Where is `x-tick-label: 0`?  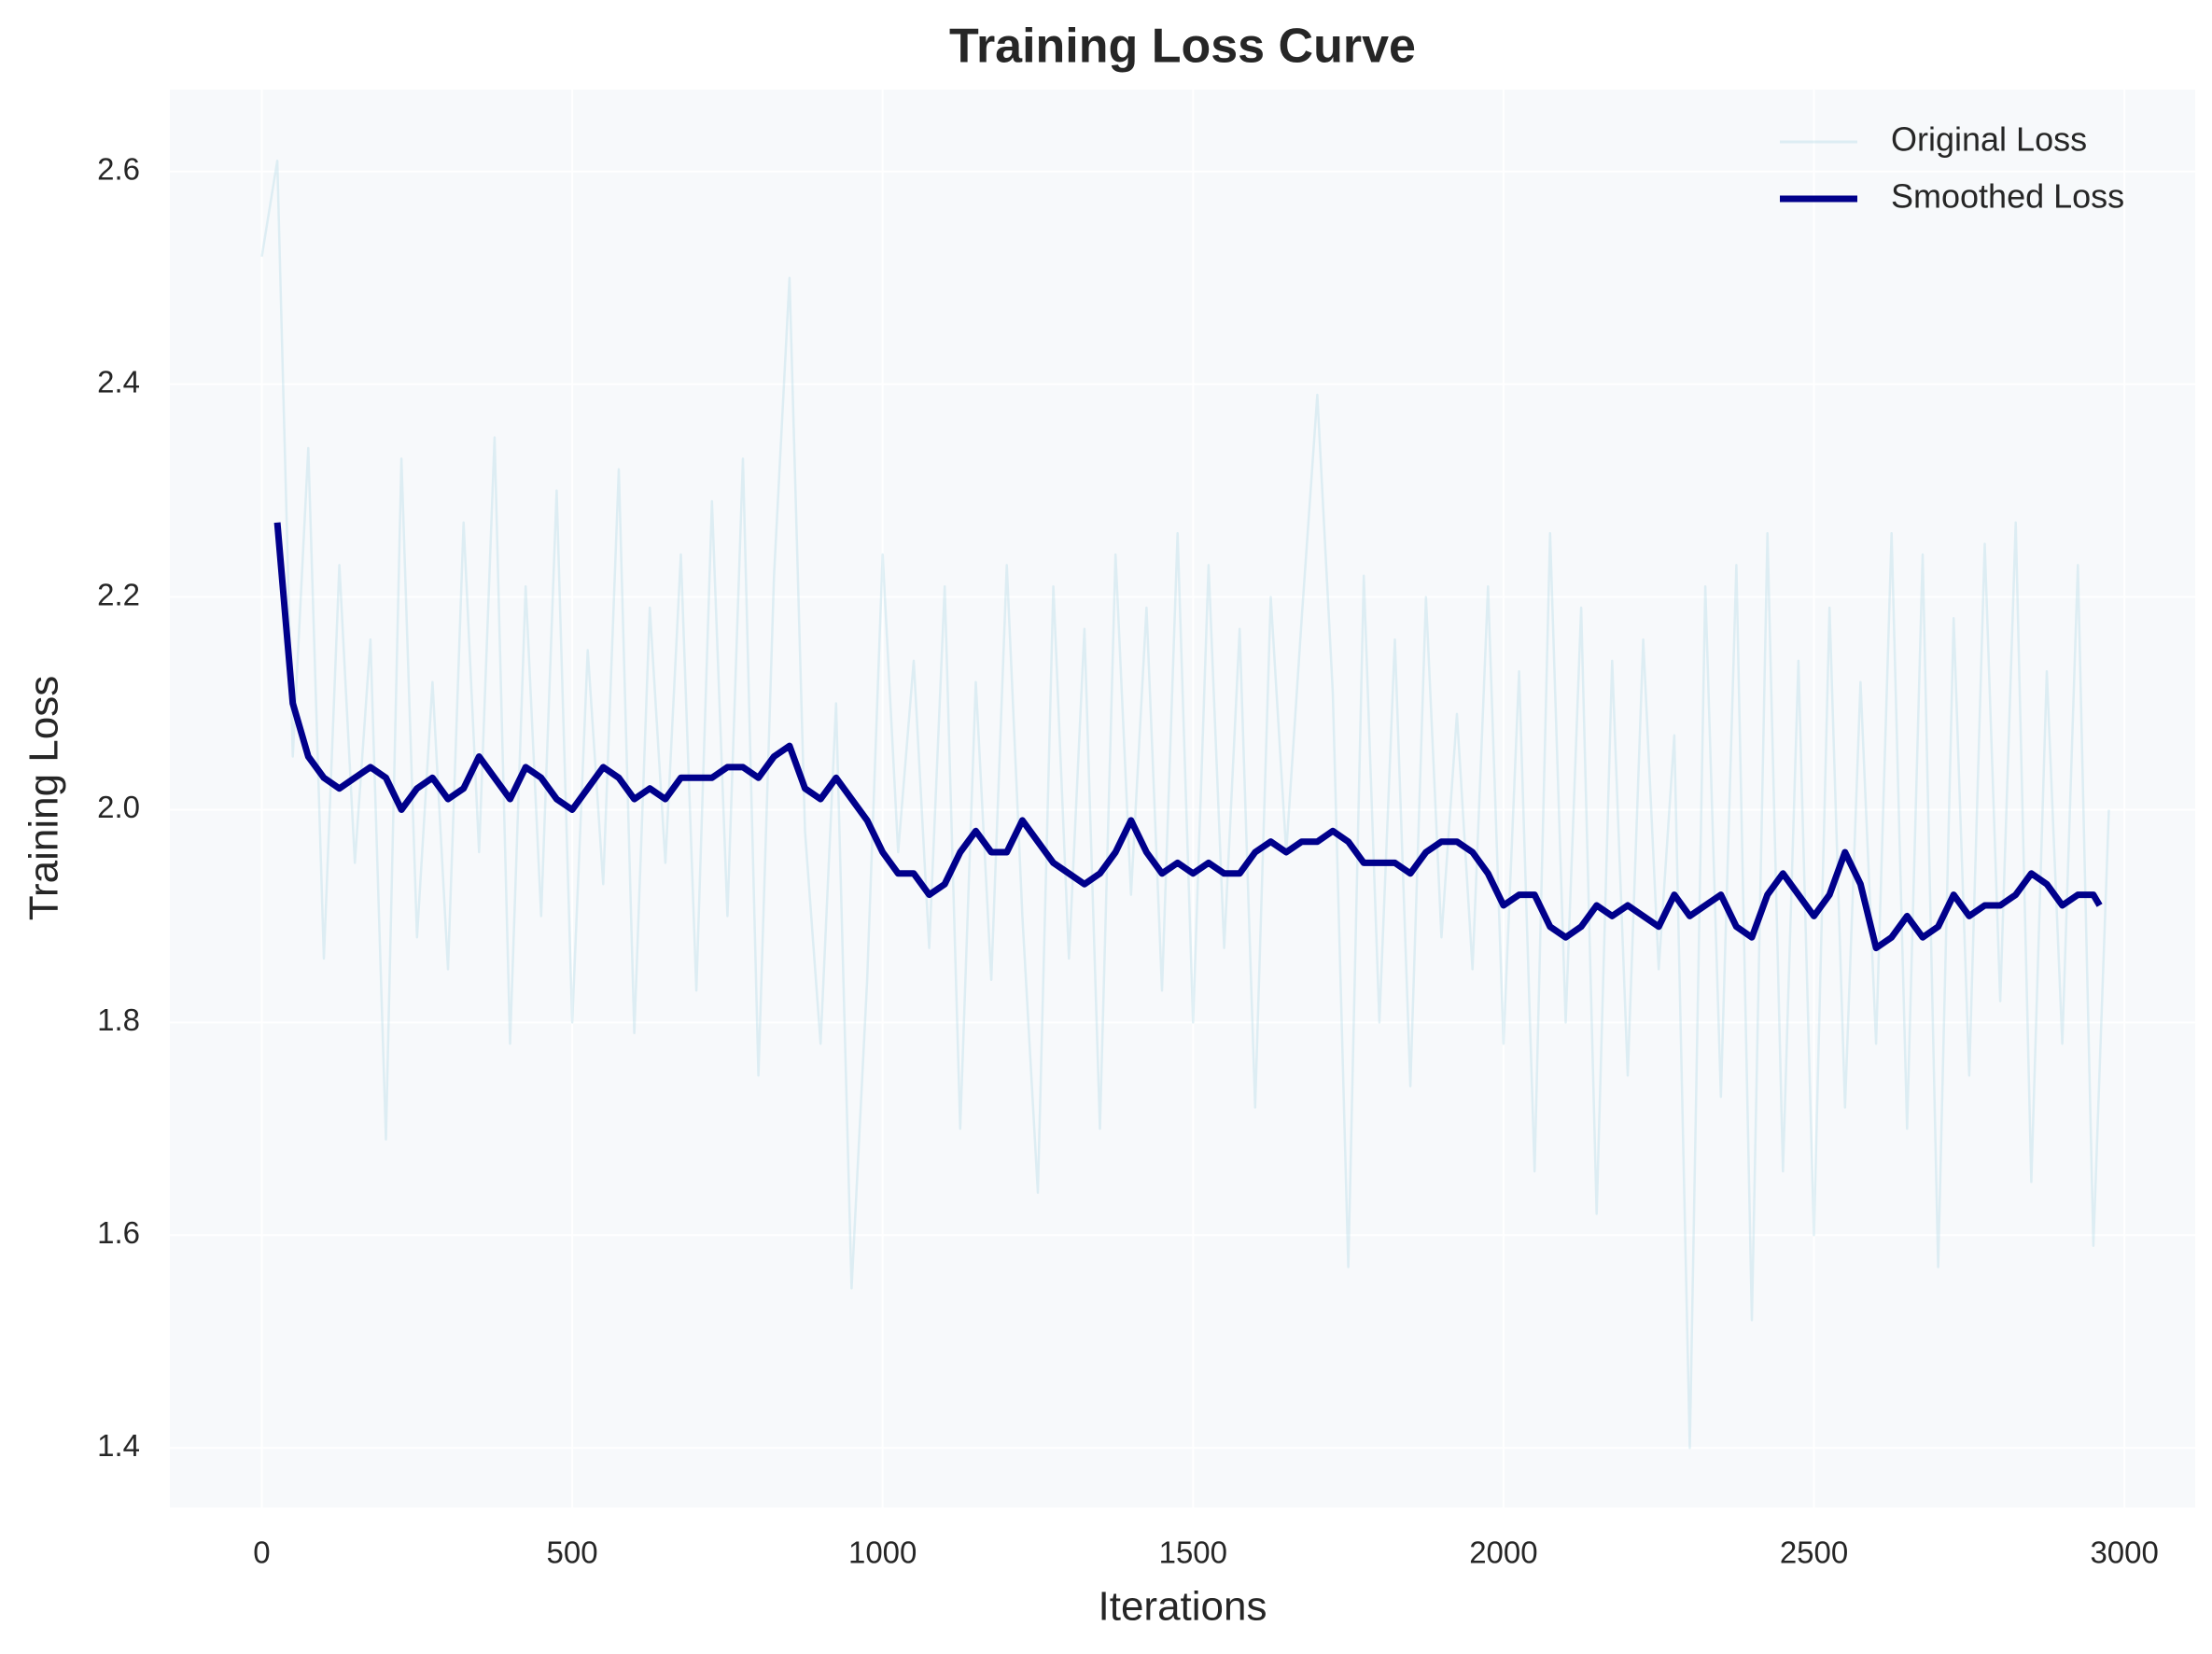 x-tick-label: 0 is located at coordinates (261, 1553).